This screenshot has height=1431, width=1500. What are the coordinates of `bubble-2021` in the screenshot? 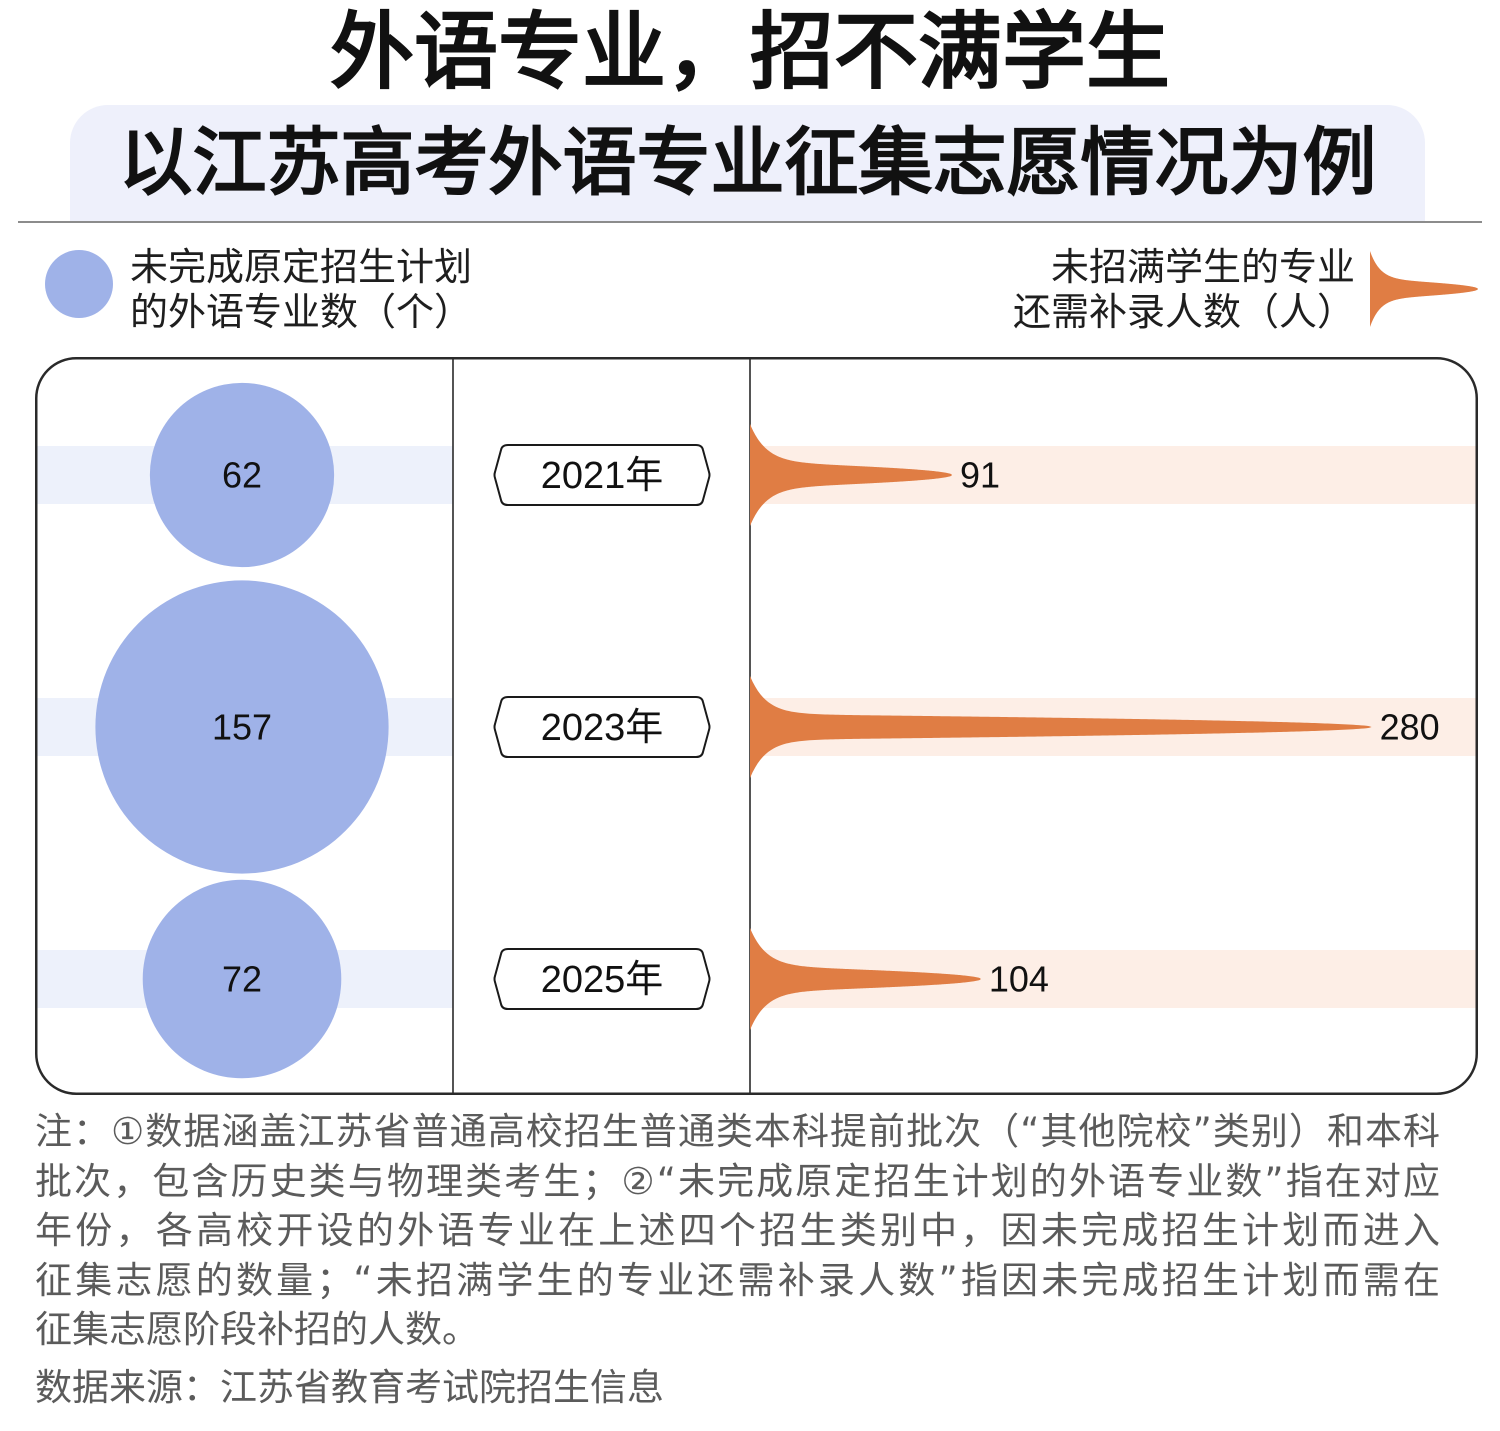 It's located at (242, 475).